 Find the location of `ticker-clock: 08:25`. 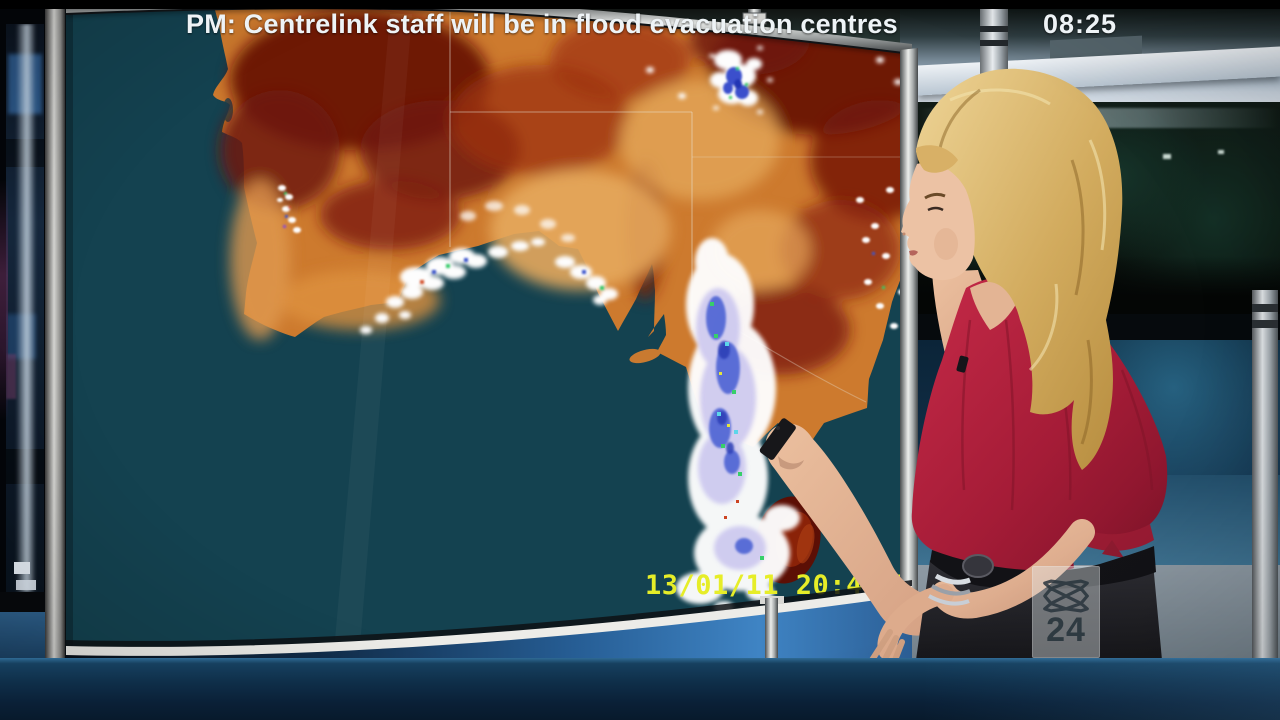

ticker-clock: 08:25 is located at coordinates (1080, 24).